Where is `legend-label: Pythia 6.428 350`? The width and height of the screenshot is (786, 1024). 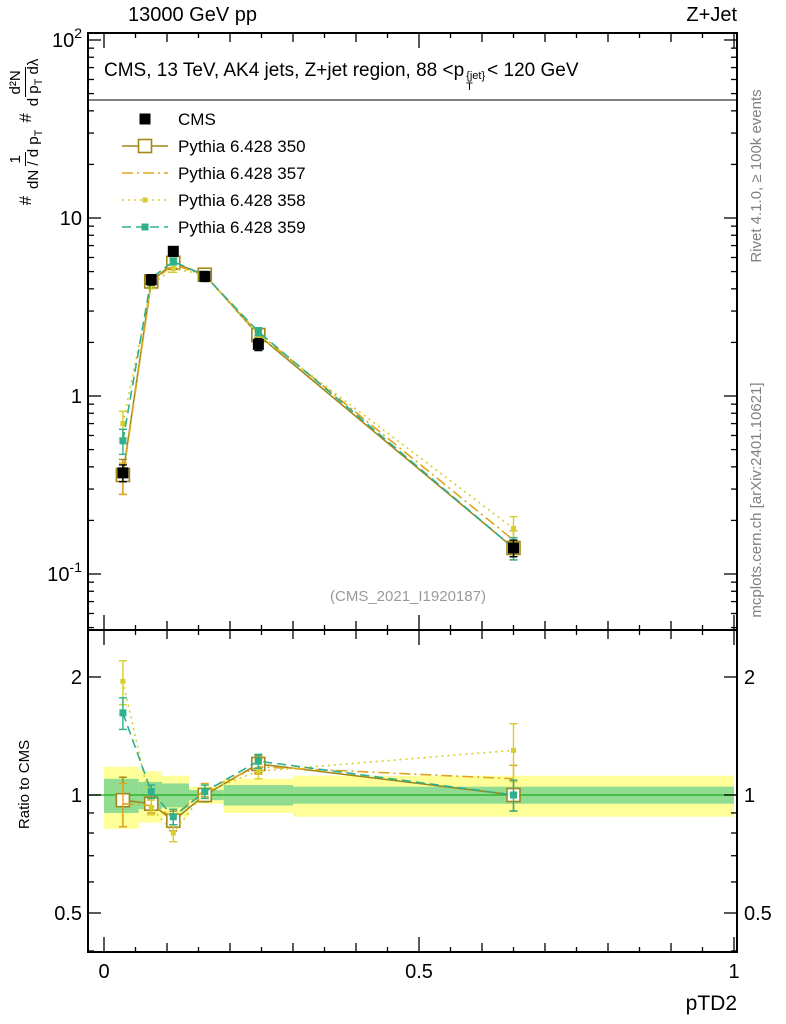 legend-label: Pythia 6.428 350 is located at coordinates (242, 146).